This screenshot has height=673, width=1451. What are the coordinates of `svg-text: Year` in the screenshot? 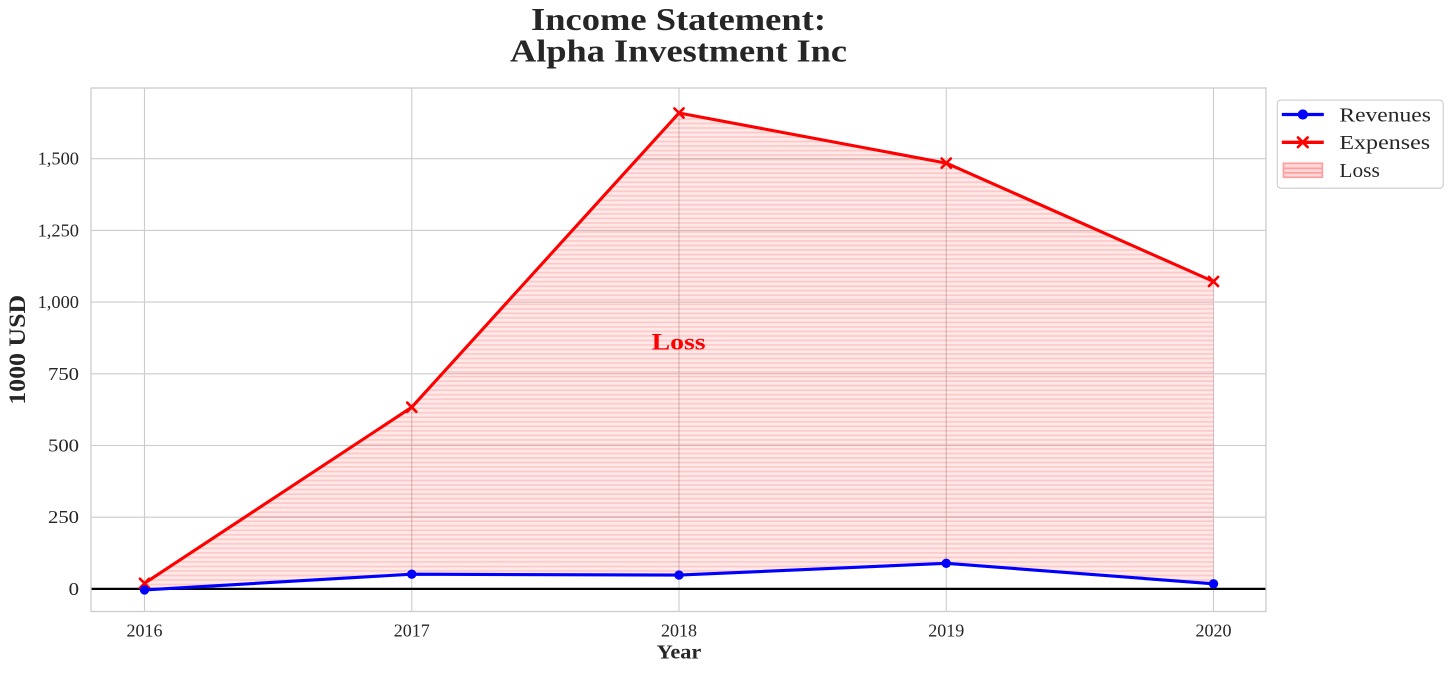 It's located at (679, 653).